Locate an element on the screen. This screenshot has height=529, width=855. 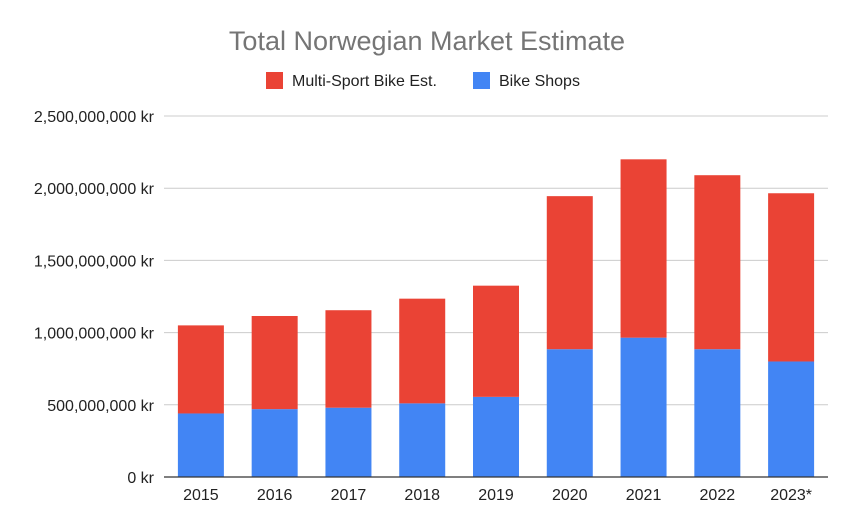
chart-legend: Multi-Sport Bike Est. Bike Shops is located at coordinates (423, 81).